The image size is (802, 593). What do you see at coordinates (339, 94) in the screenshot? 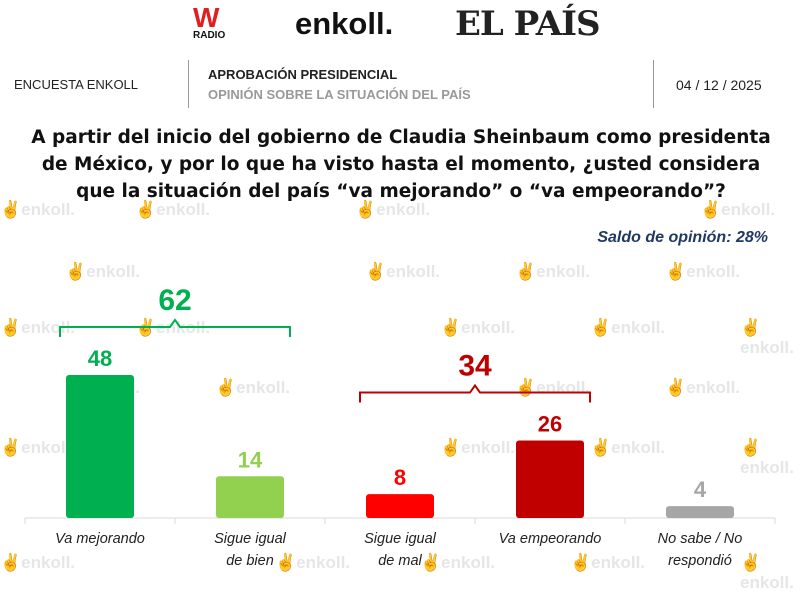
I see `header-subtitle: OPINIÓN SOBRE LA SITUACIÓN DEL PAÍS` at bounding box center [339, 94].